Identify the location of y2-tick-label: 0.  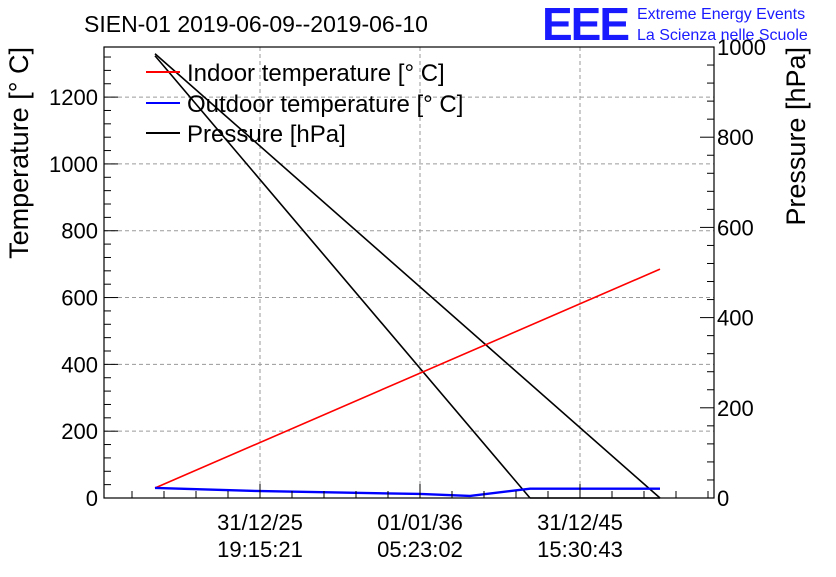
(723, 498).